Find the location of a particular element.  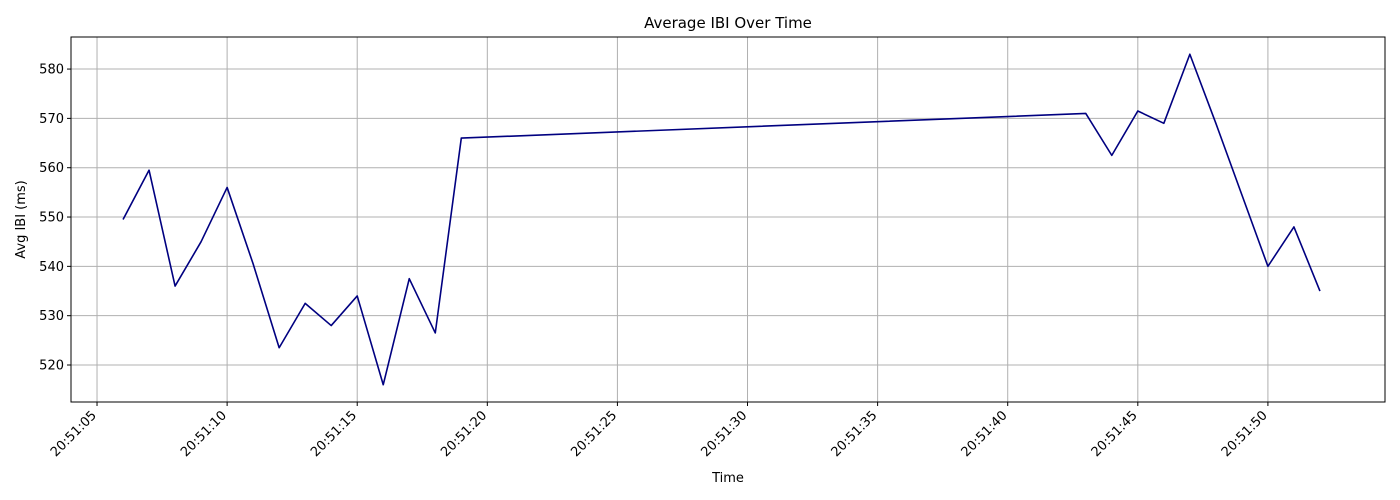

y-tick-label: 580 is located at coordinates (51, 70).